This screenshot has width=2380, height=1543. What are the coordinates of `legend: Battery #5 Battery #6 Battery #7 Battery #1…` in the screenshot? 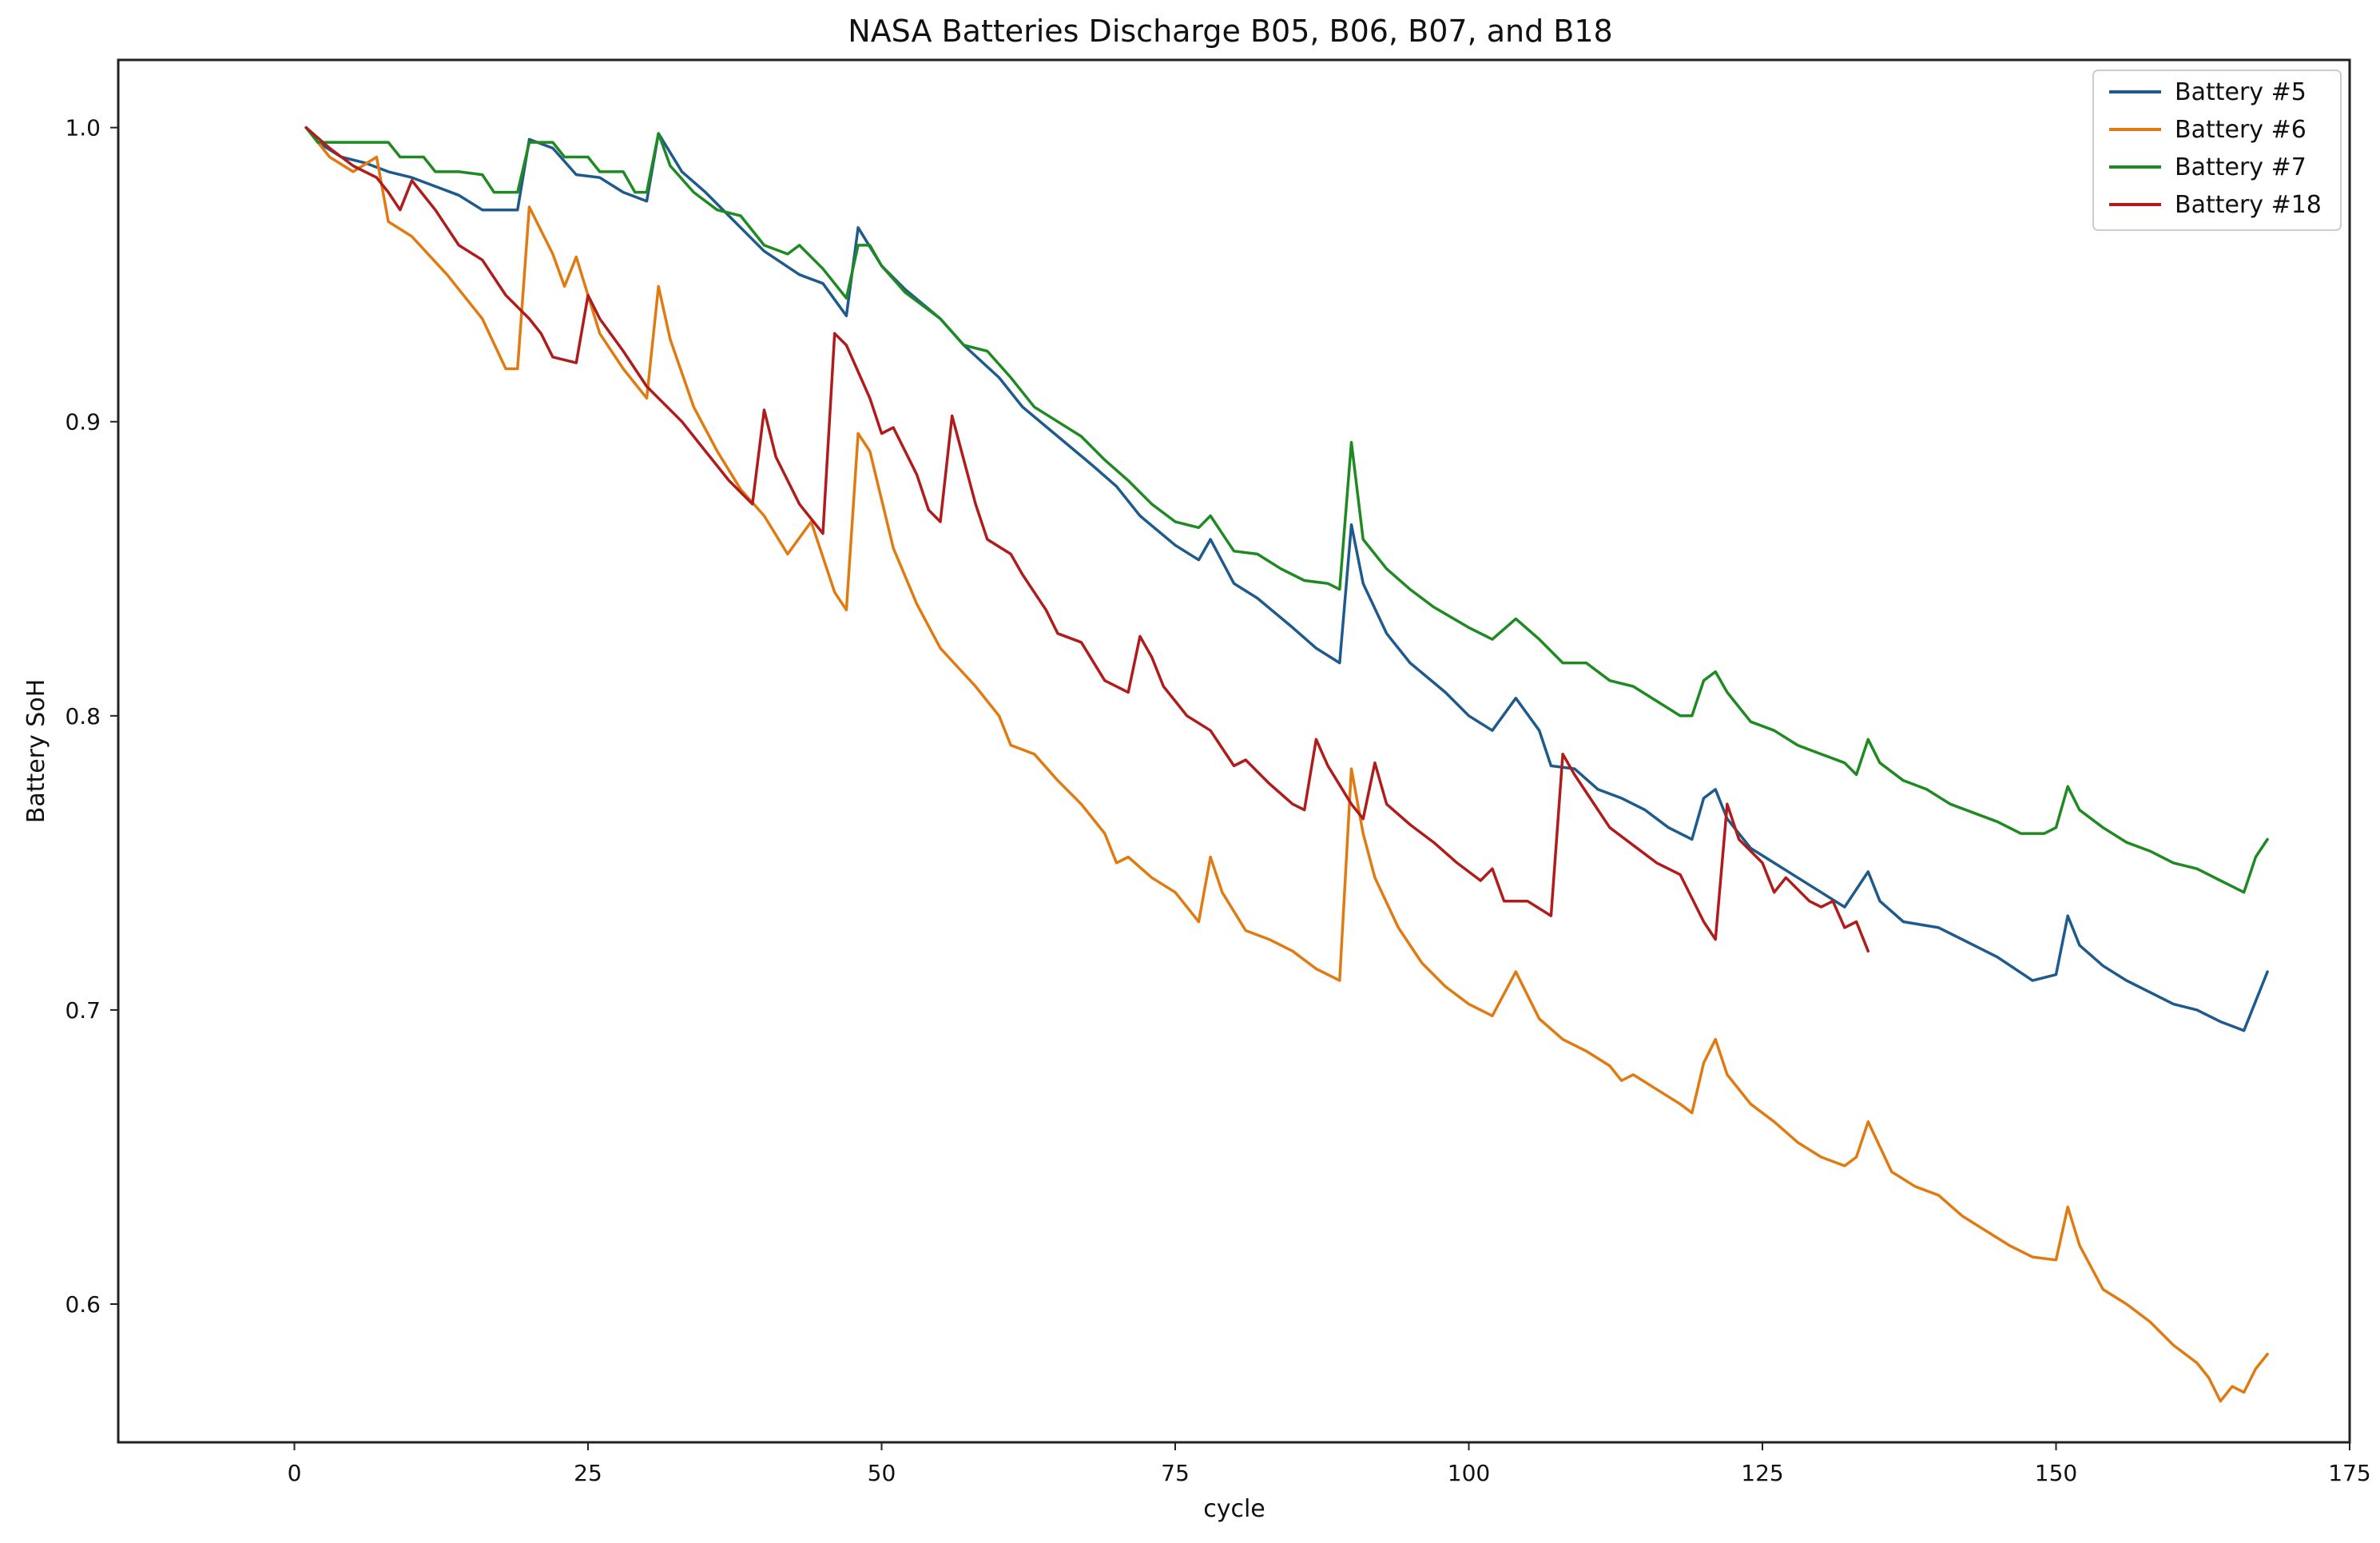 It's located at (2217, 150).